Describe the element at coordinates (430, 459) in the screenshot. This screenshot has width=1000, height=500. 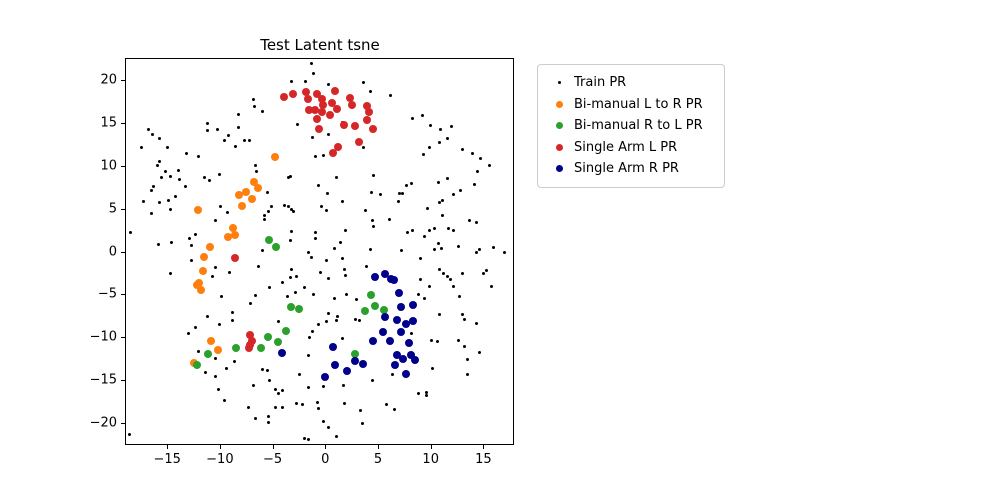
I see `x-tick-label: 10` at that location.